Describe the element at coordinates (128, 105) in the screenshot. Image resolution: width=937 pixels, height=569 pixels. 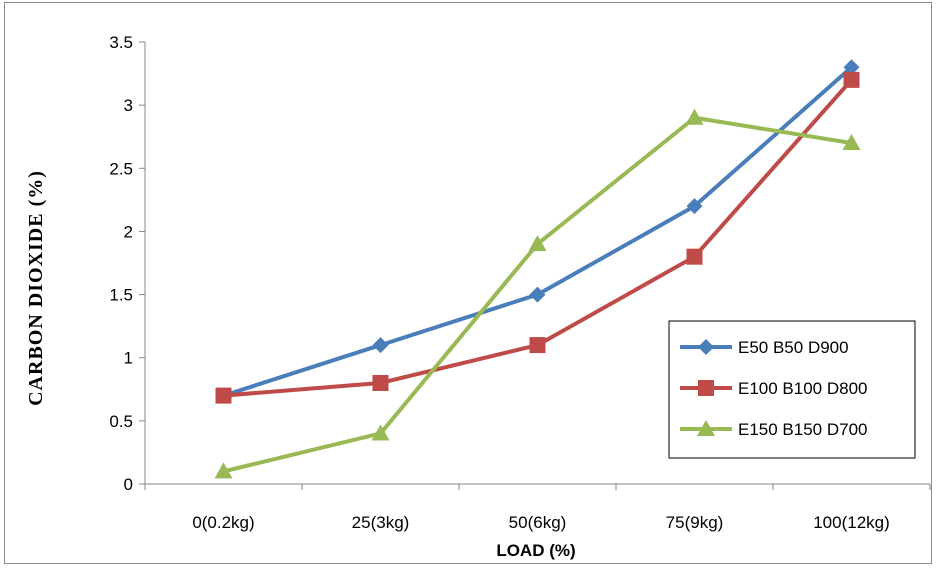
I see `y-tick-label: 3` at that location.